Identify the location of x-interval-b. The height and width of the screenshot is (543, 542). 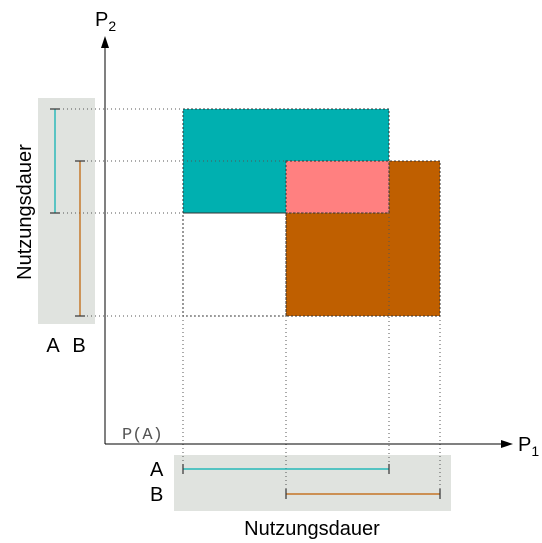
(363, 494).